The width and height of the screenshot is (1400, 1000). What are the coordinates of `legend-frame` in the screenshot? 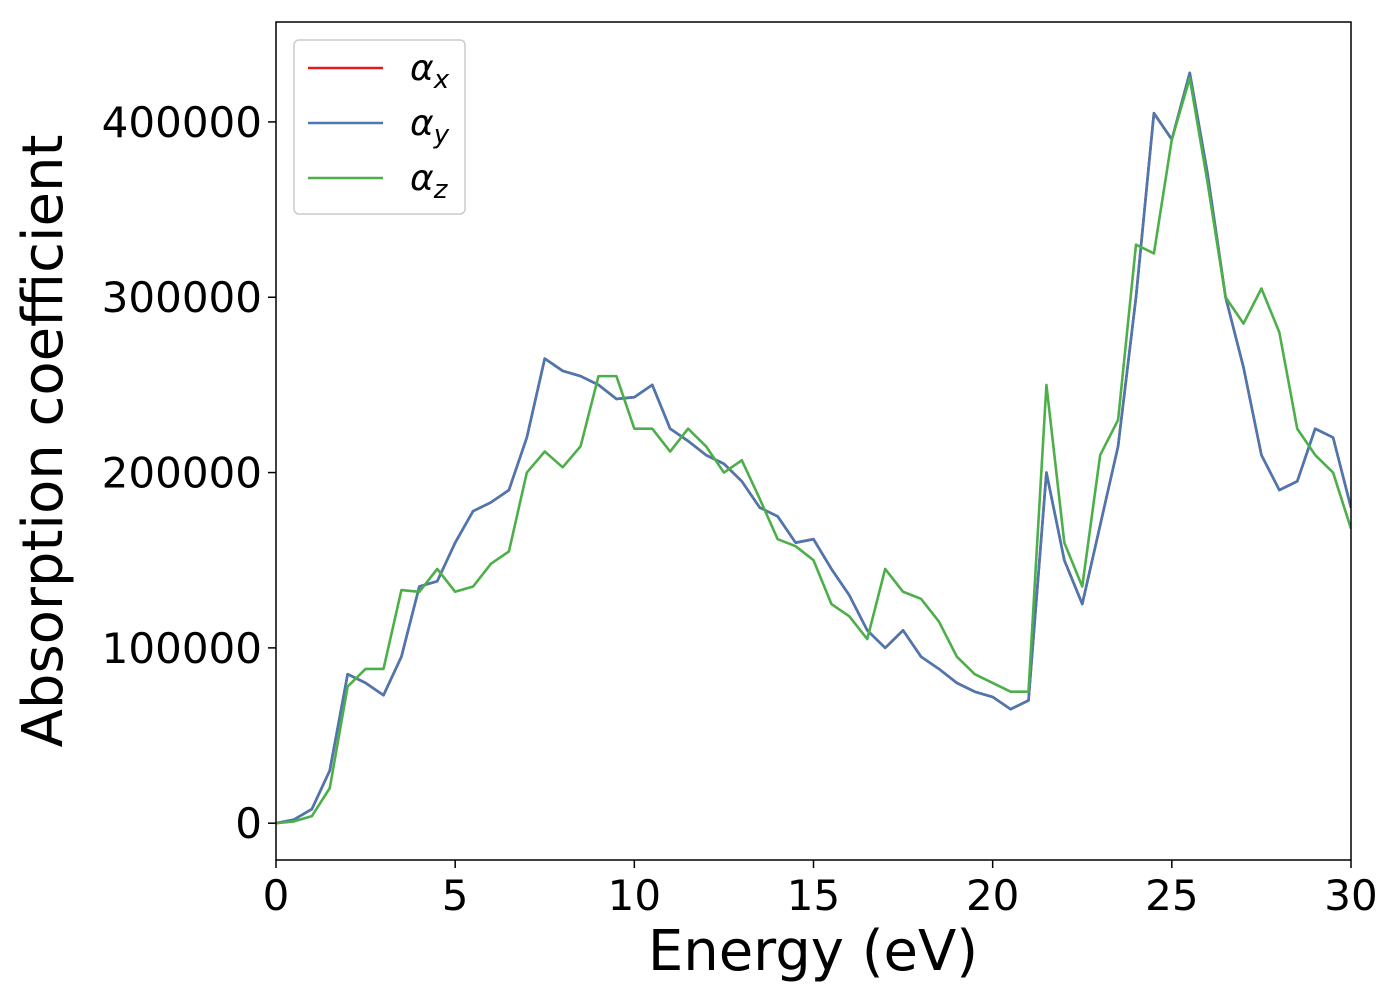 It's located at (379, 127).